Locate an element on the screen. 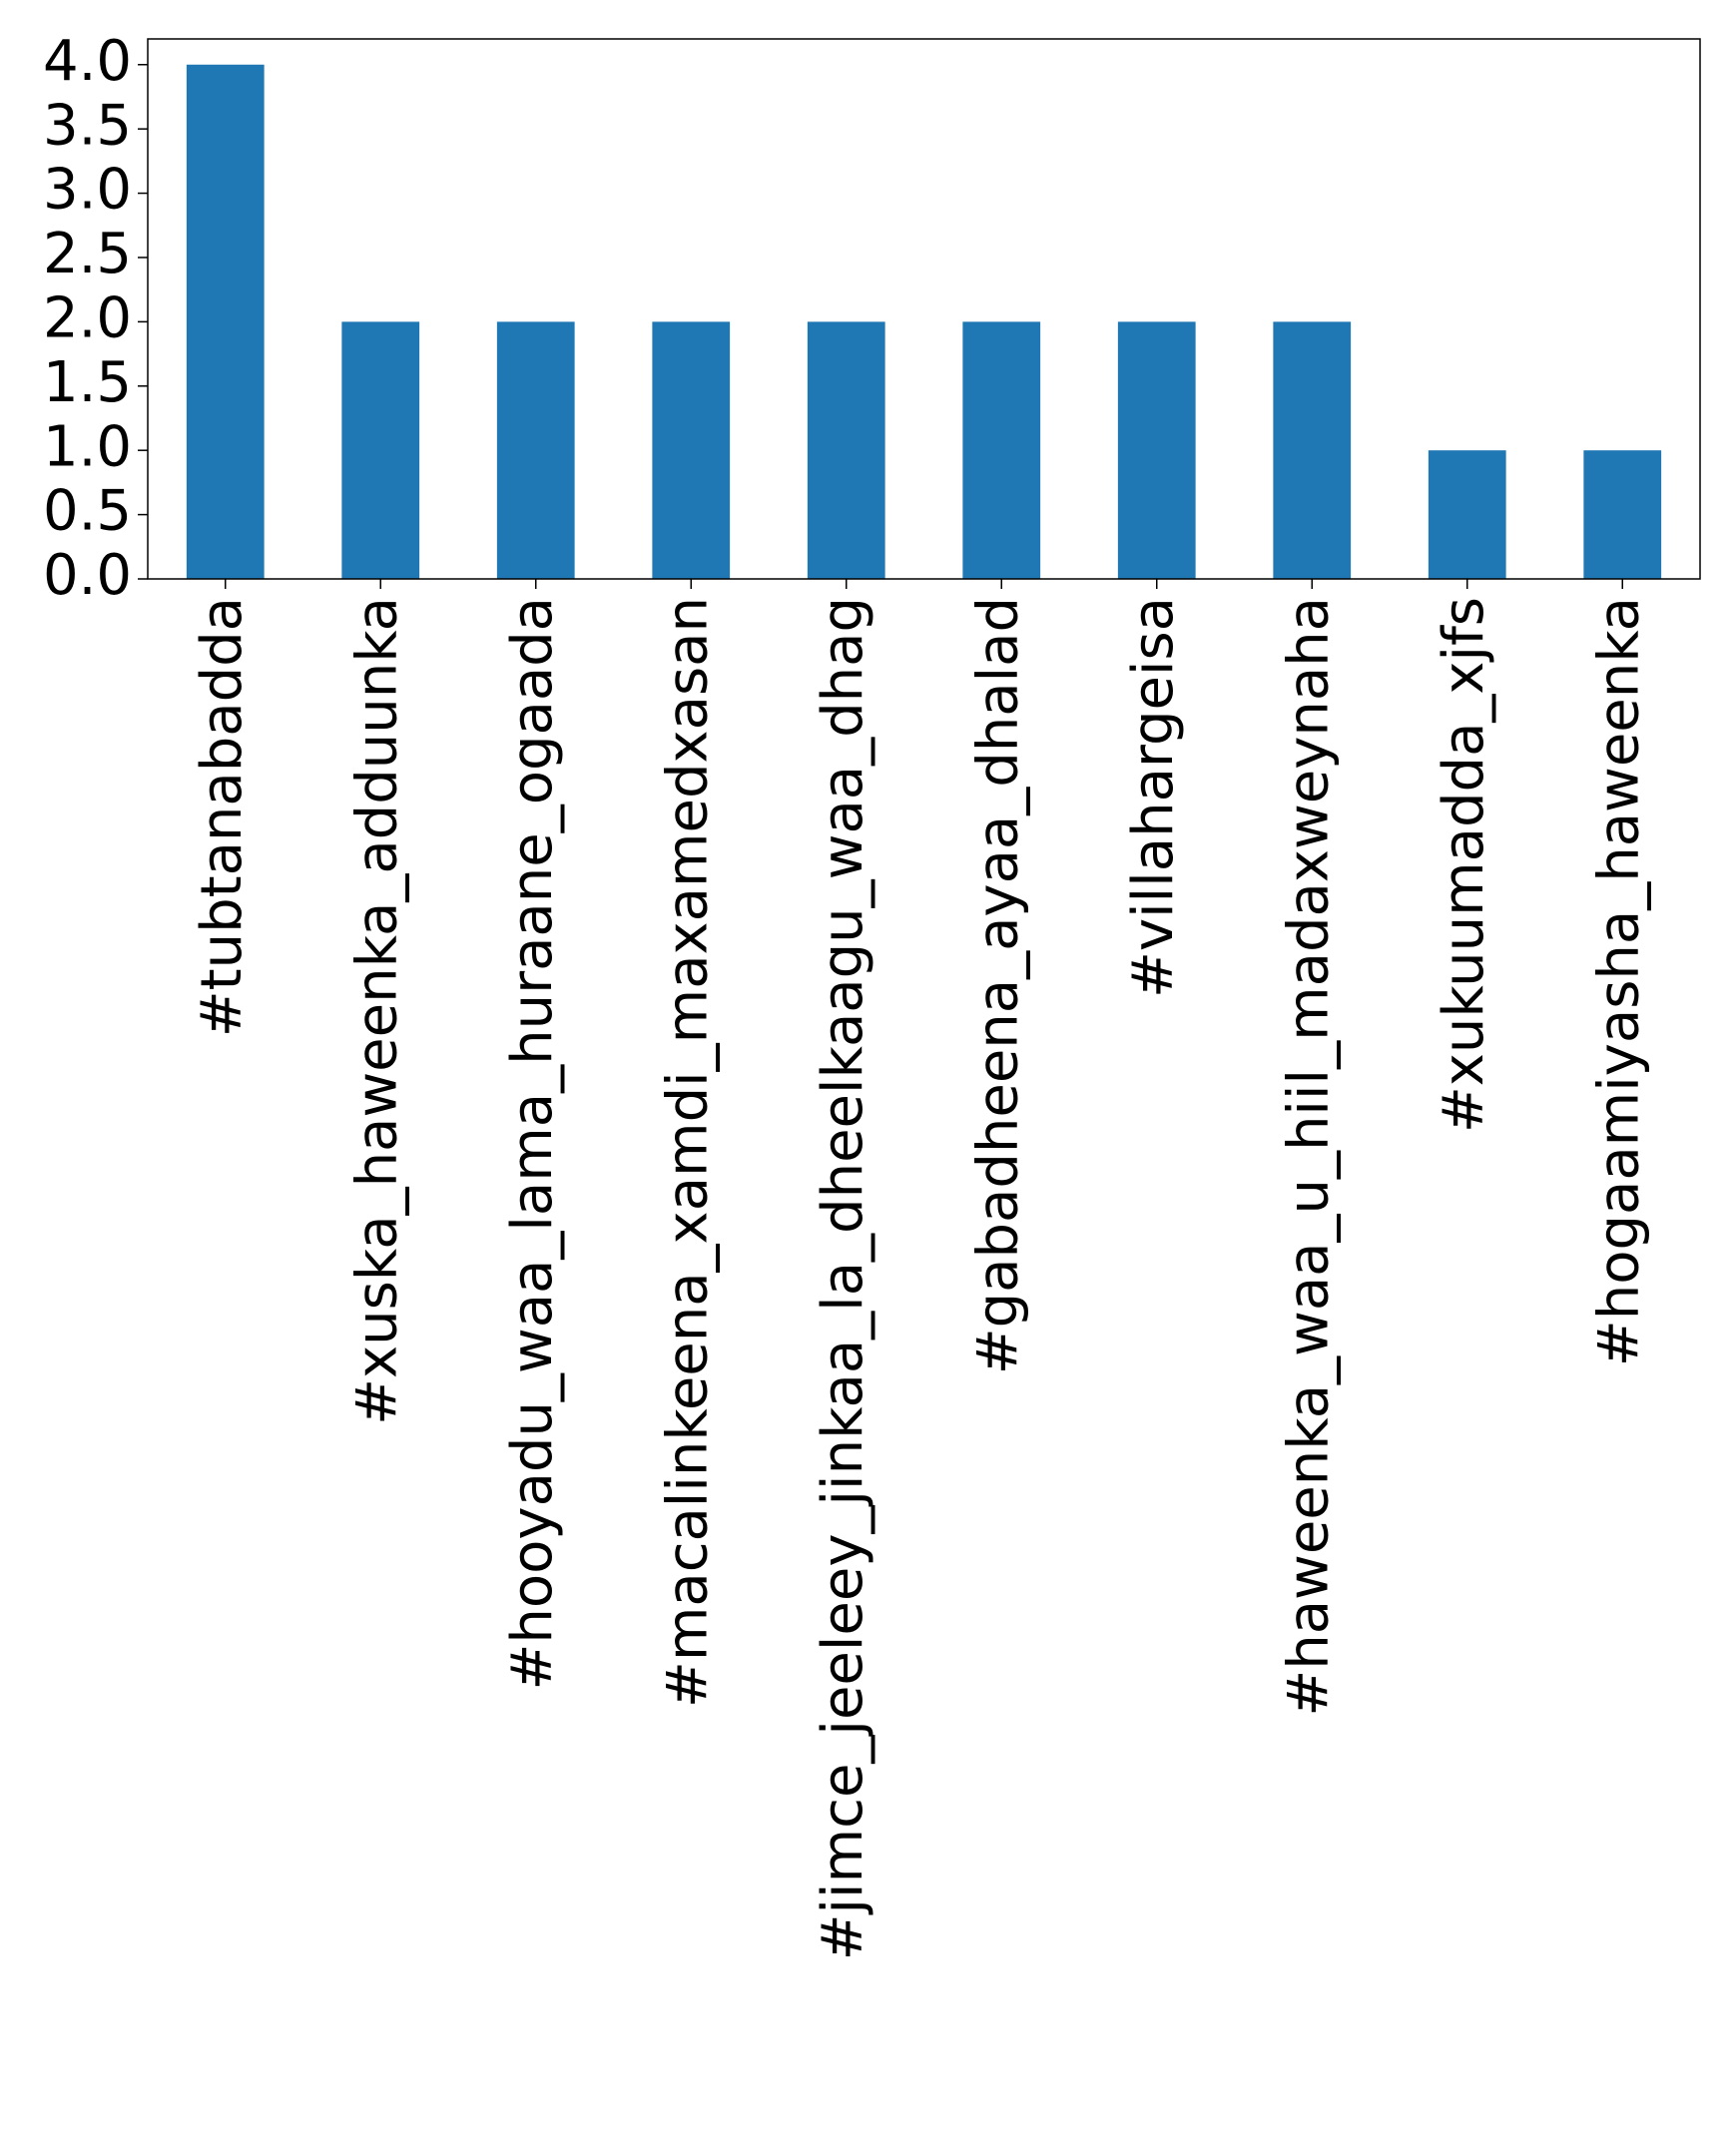 Image resolution: width=1736 pixels, height=2148 pixels. y-axis: 0.00.51.01.52.02.53.03.54.0 is located at coordinates (95, 318).